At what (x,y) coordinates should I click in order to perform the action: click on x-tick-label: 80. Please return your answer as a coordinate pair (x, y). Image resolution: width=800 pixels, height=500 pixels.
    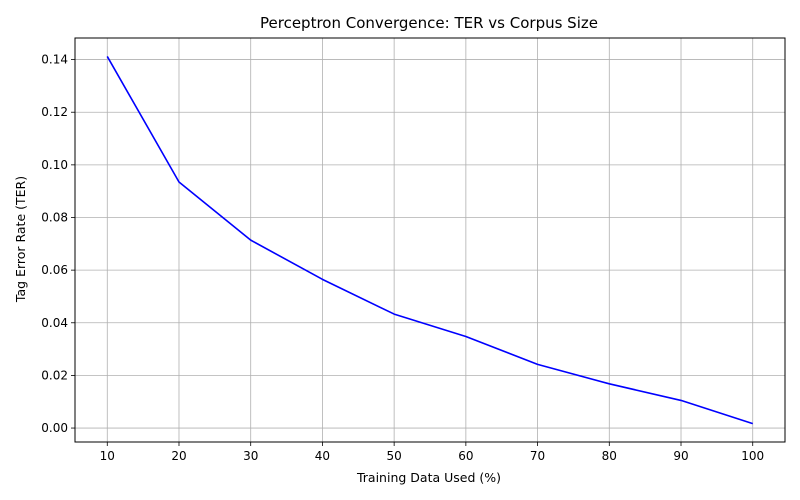
    Looking at the image, I should click on (609, 456).